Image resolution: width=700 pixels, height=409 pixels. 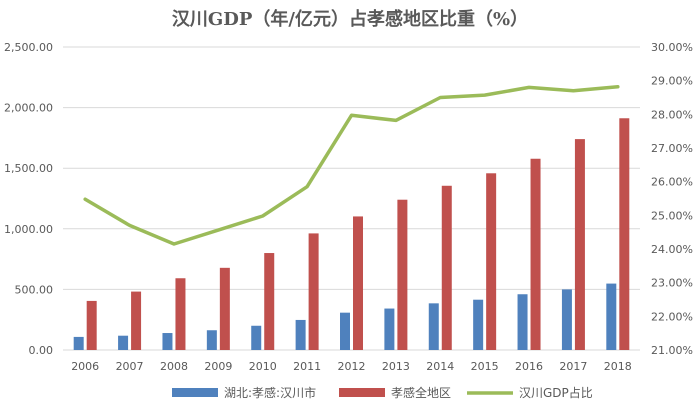 What do you see at coordinates (130, 366) in the screenshot?
I see `x-tick-label: 2007` at bounding box center [130, 366].